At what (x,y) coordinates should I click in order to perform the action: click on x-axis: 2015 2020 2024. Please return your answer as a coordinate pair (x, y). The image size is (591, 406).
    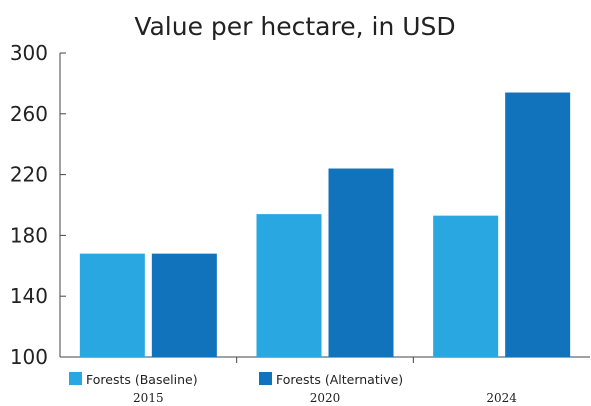
    Looking at the image, I should click on (325, 380).